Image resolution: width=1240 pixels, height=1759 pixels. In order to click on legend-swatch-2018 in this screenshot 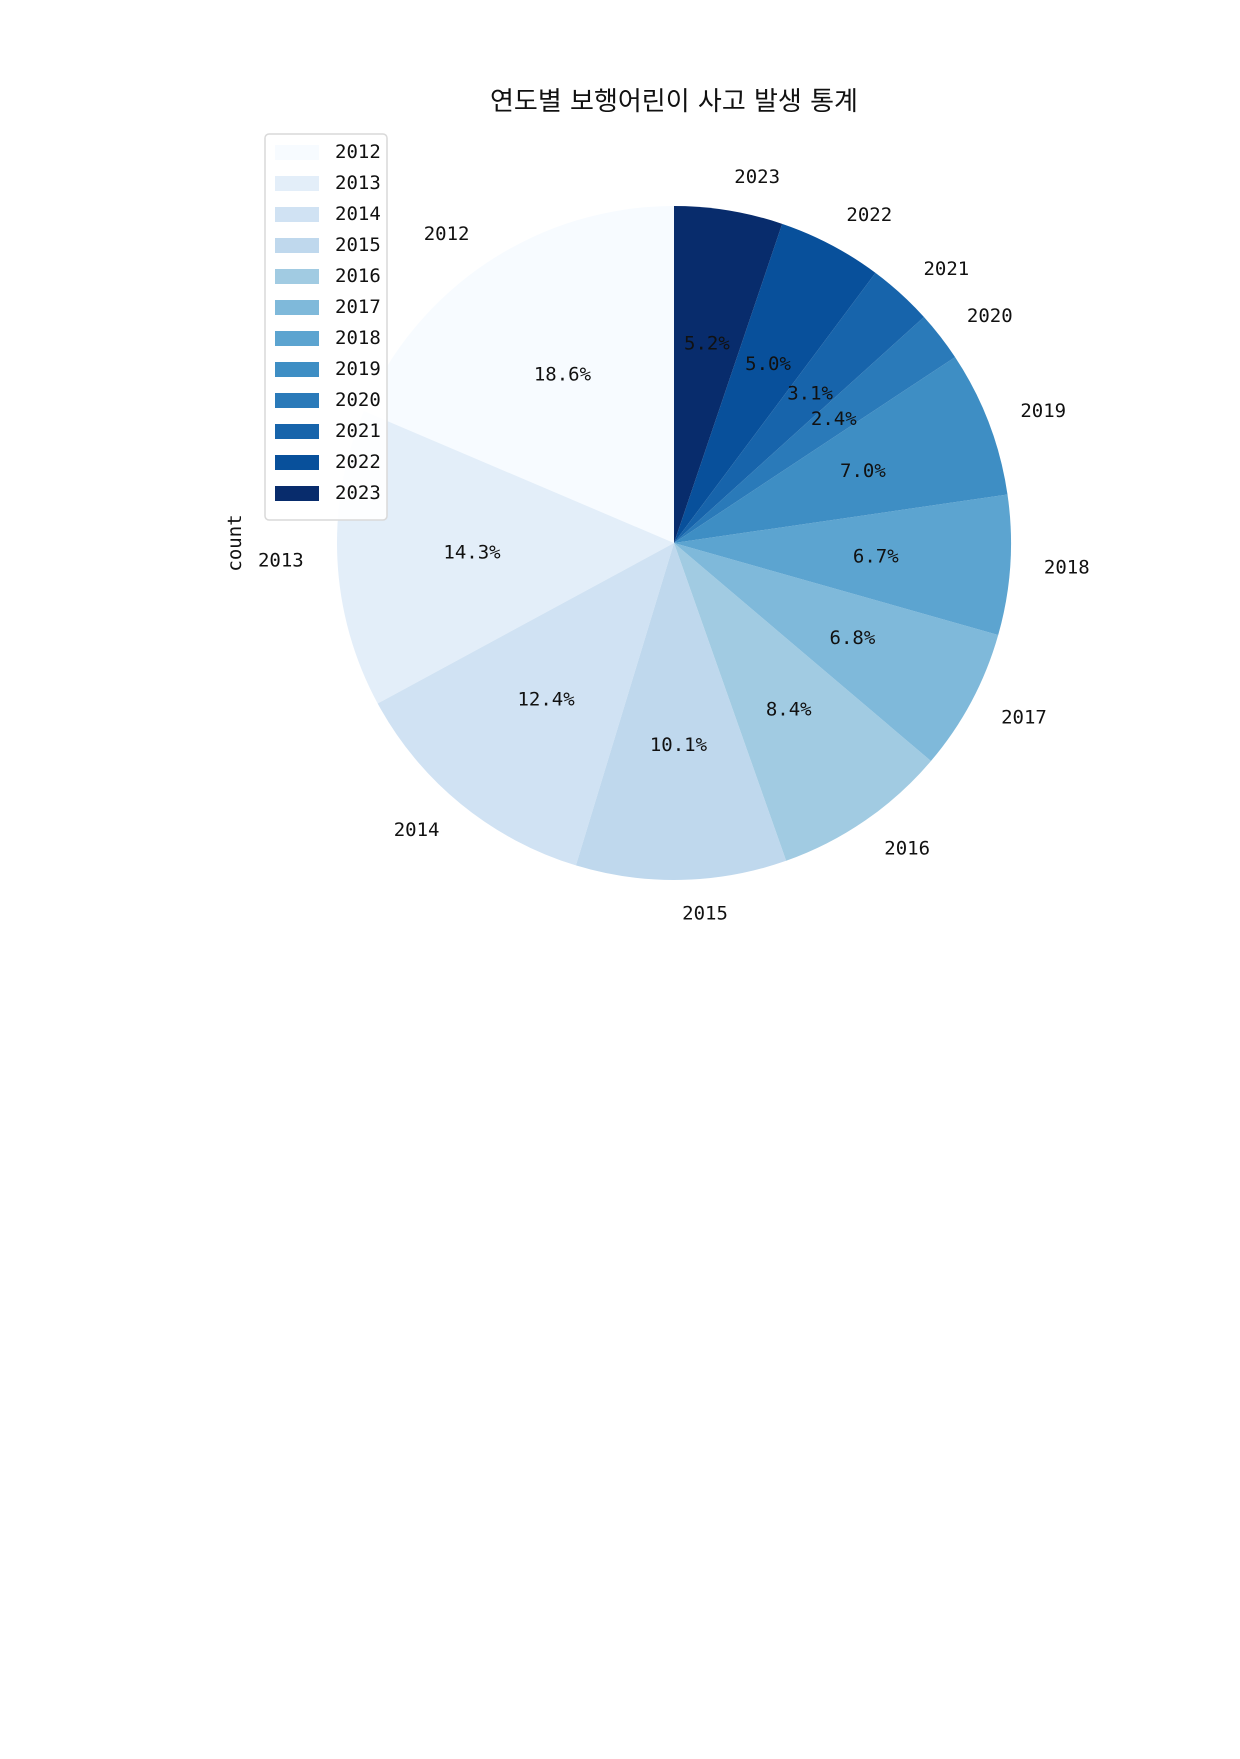, I will do `click(297, 338)`.